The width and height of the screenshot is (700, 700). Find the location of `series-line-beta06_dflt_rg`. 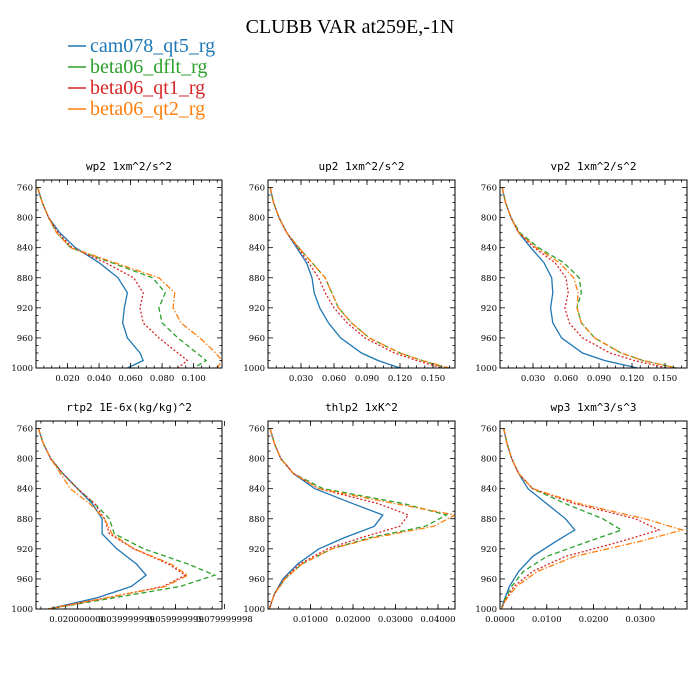

series-line-beta06_dflt_rg is located at coordinates (589, 277).